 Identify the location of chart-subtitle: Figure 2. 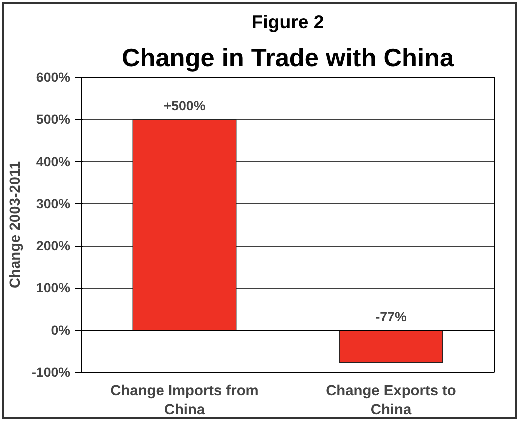
(288, 22).